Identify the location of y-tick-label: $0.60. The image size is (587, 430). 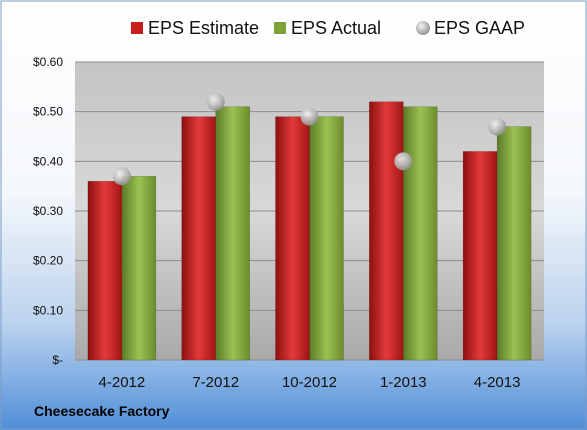
(48, 62).